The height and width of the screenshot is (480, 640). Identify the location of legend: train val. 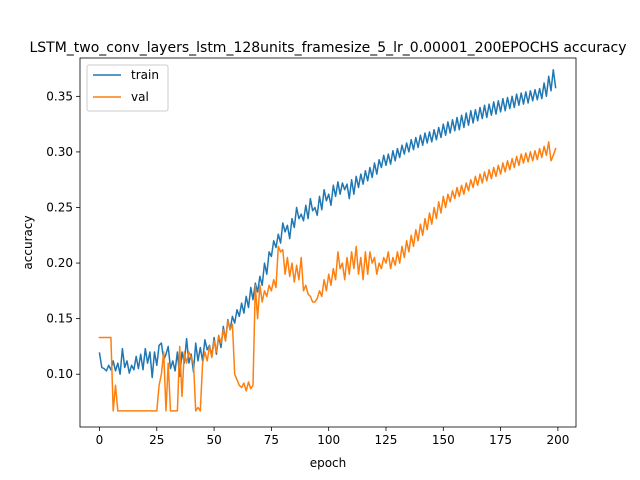
(127, 88).